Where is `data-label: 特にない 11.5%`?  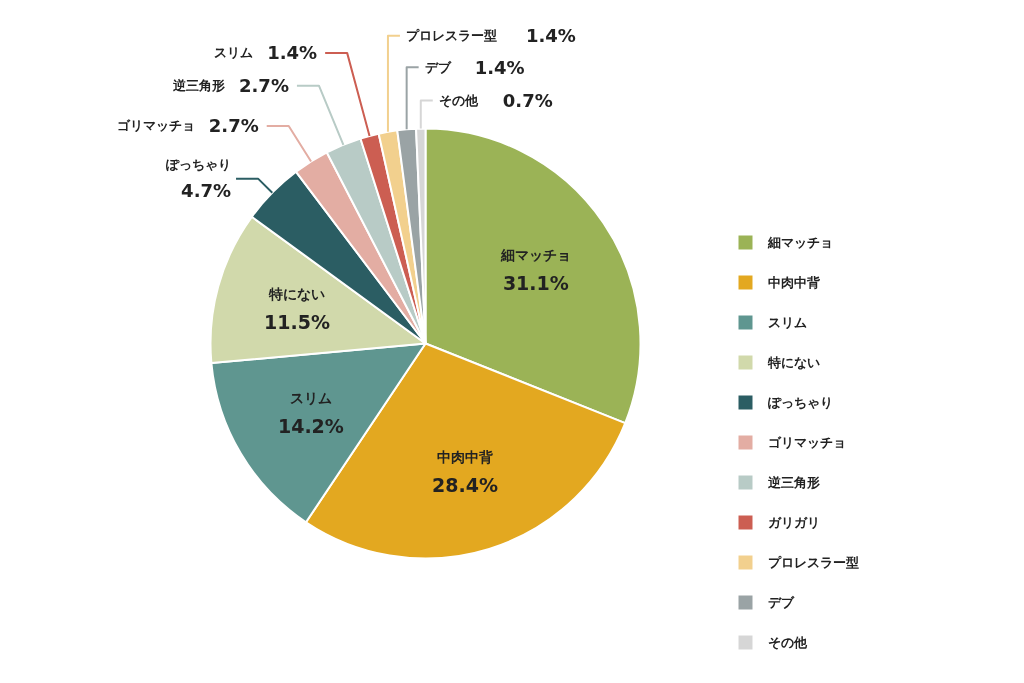 data-label: 特にない 11.5% is located at coordinates (297, 309).